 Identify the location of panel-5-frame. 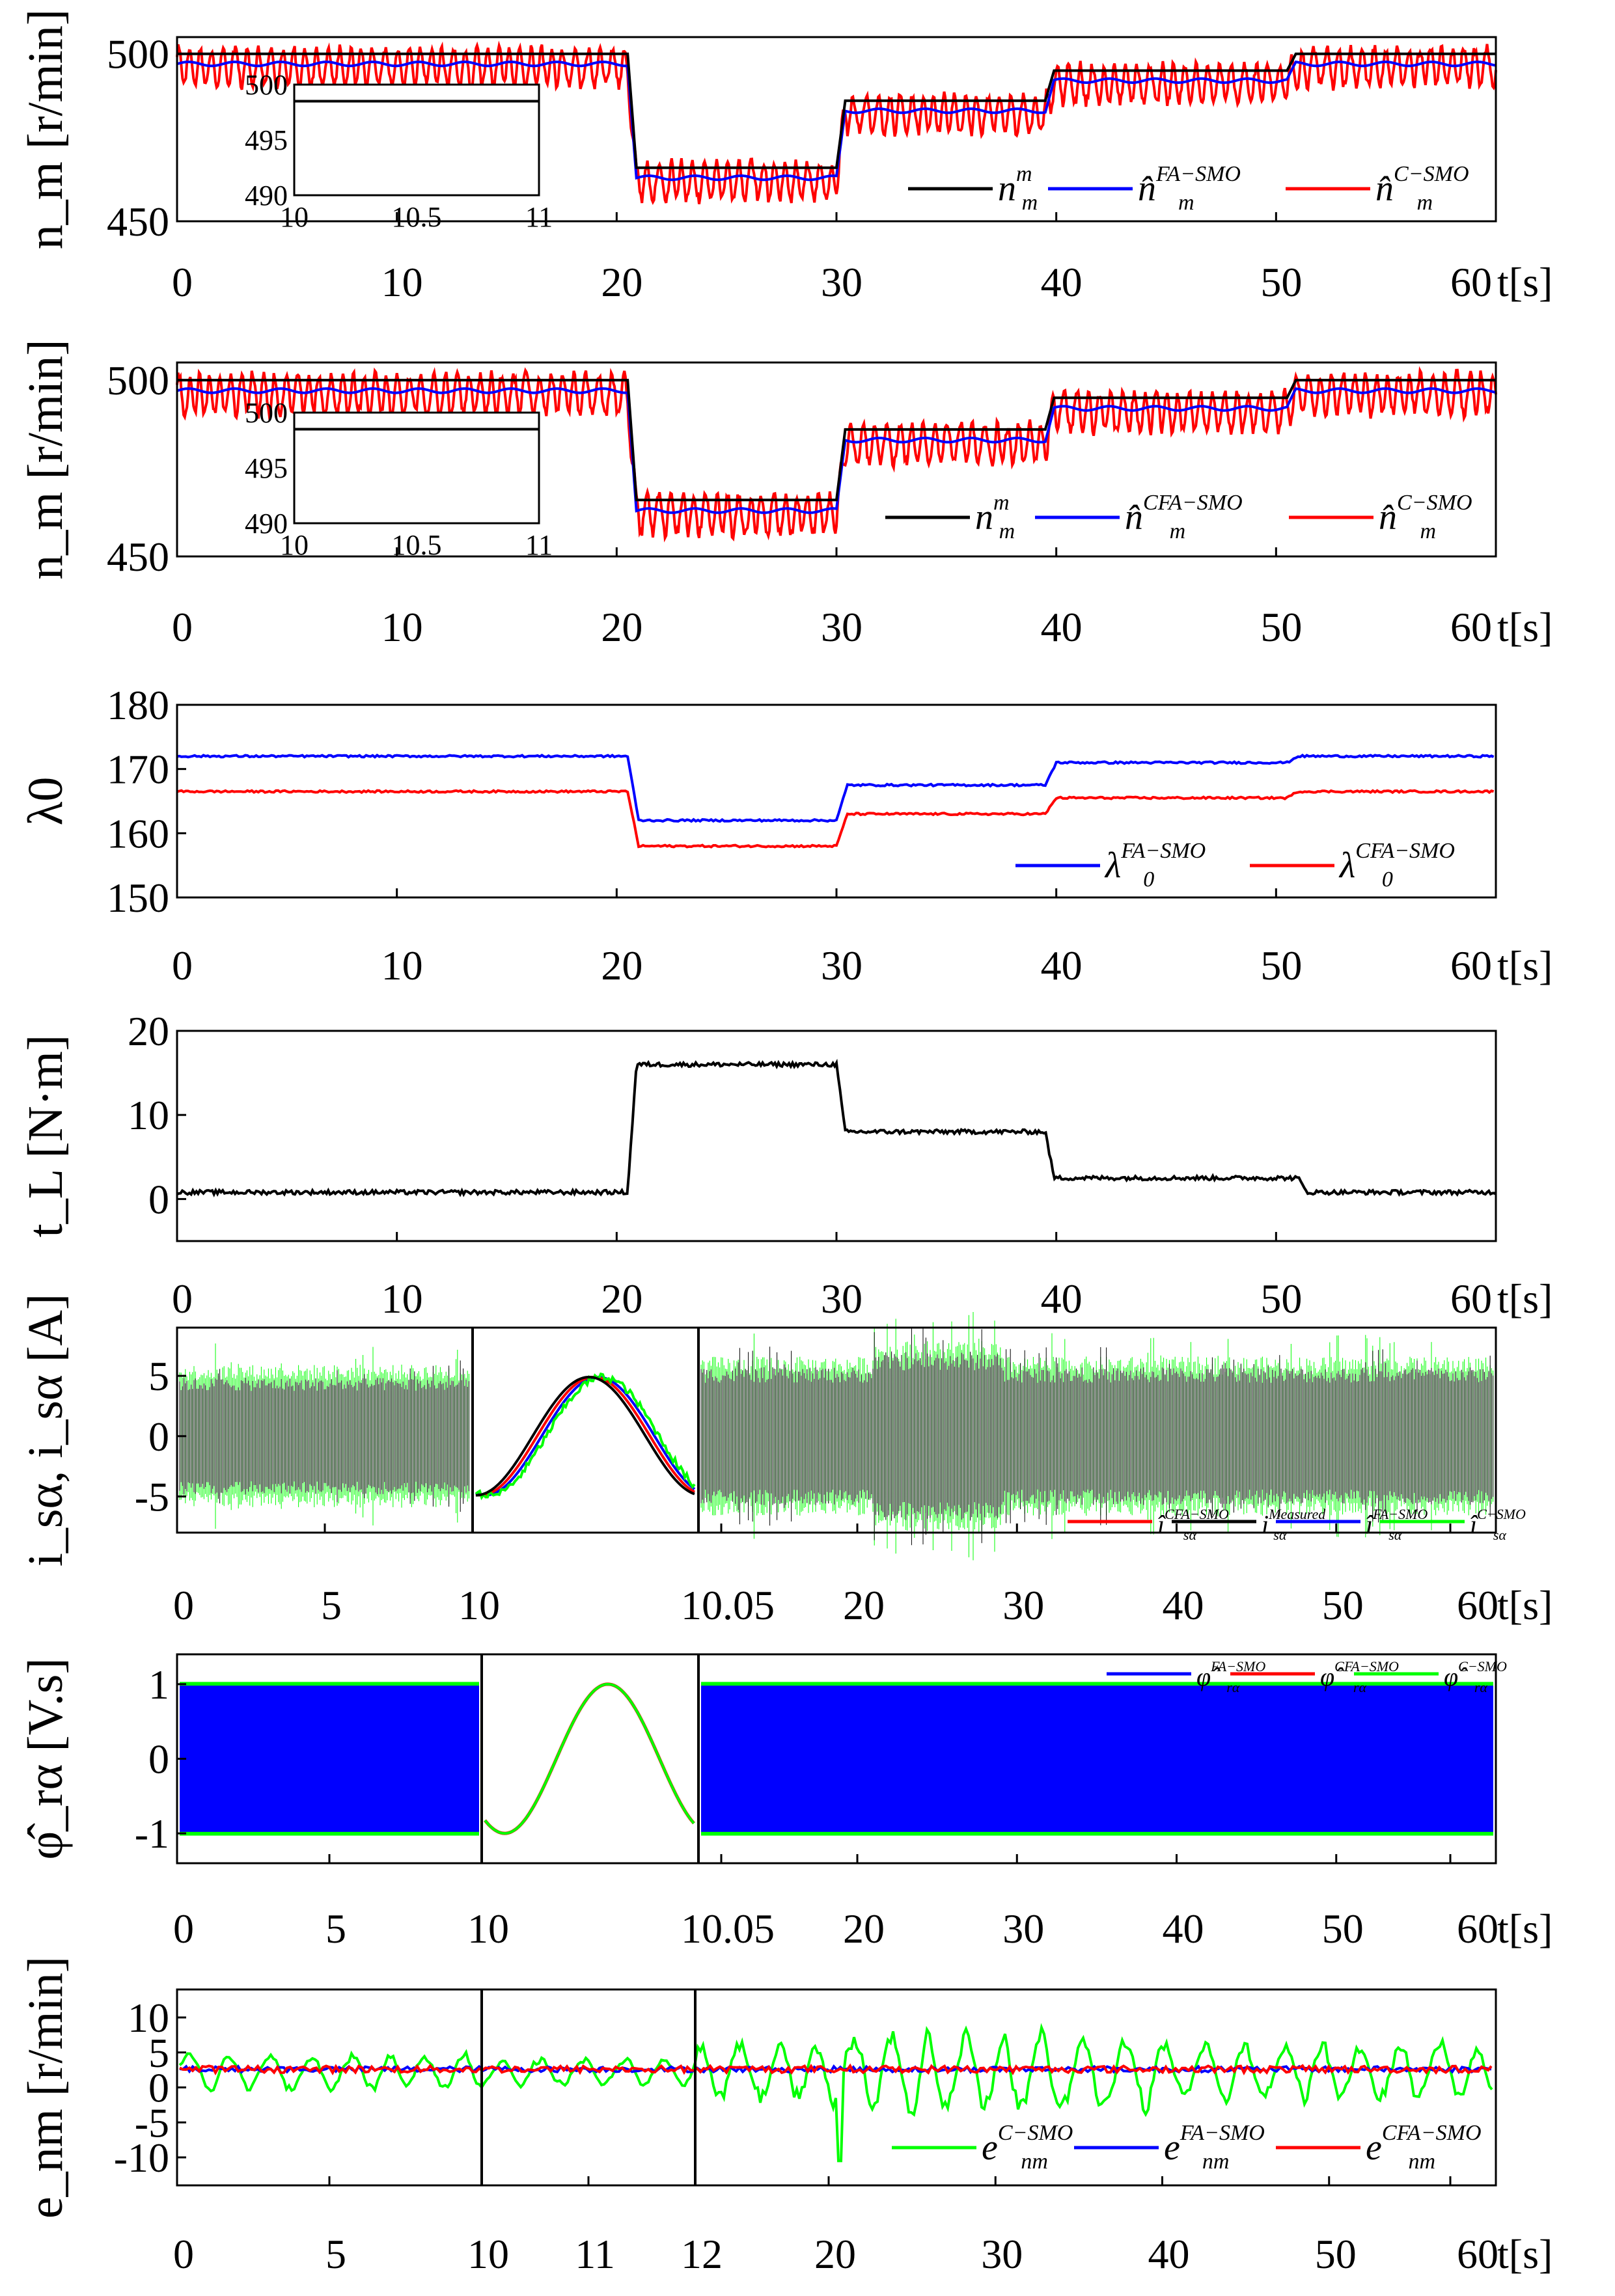
(836, 1430).